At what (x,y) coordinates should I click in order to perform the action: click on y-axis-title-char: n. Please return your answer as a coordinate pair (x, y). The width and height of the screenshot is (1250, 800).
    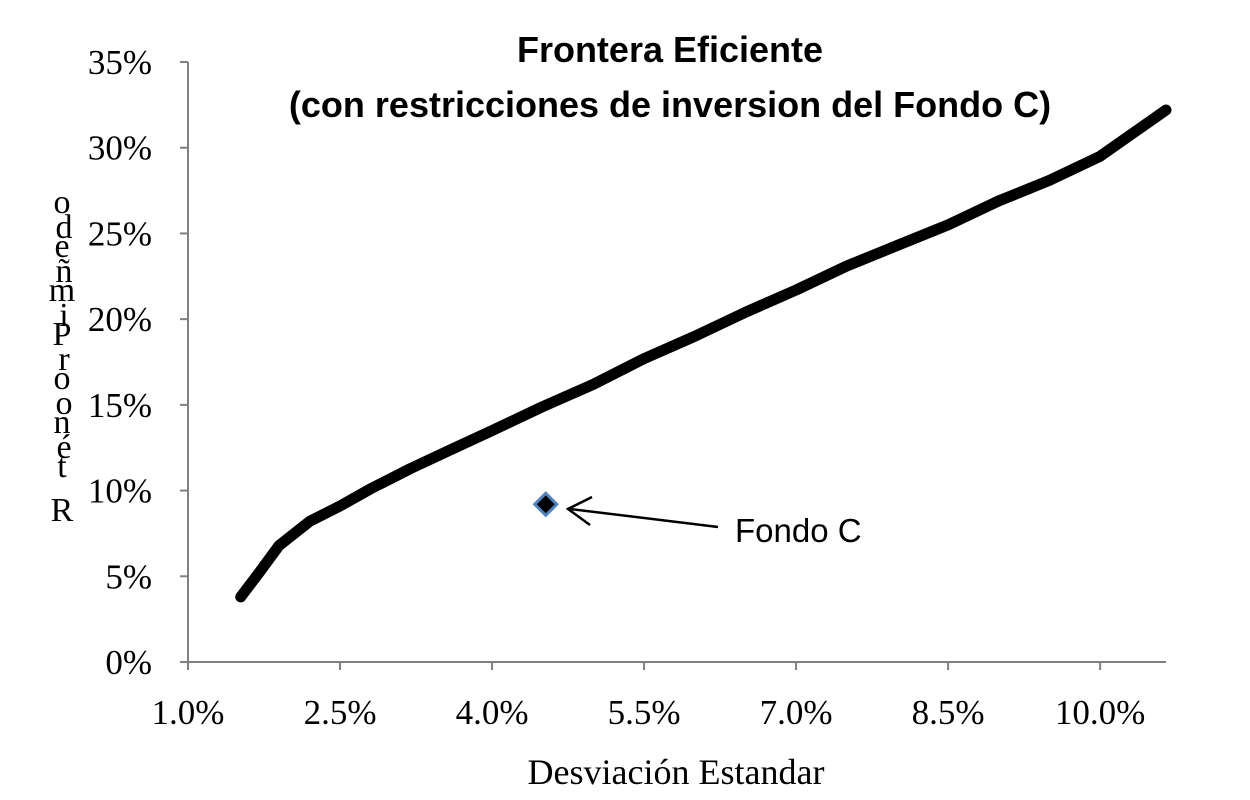
    Looking at the image, I should click on (62, 422).